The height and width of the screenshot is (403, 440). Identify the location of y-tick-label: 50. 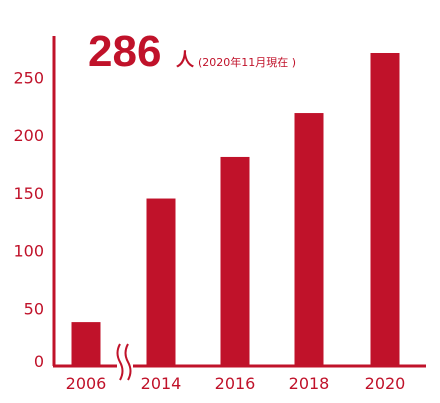
(34, 308).